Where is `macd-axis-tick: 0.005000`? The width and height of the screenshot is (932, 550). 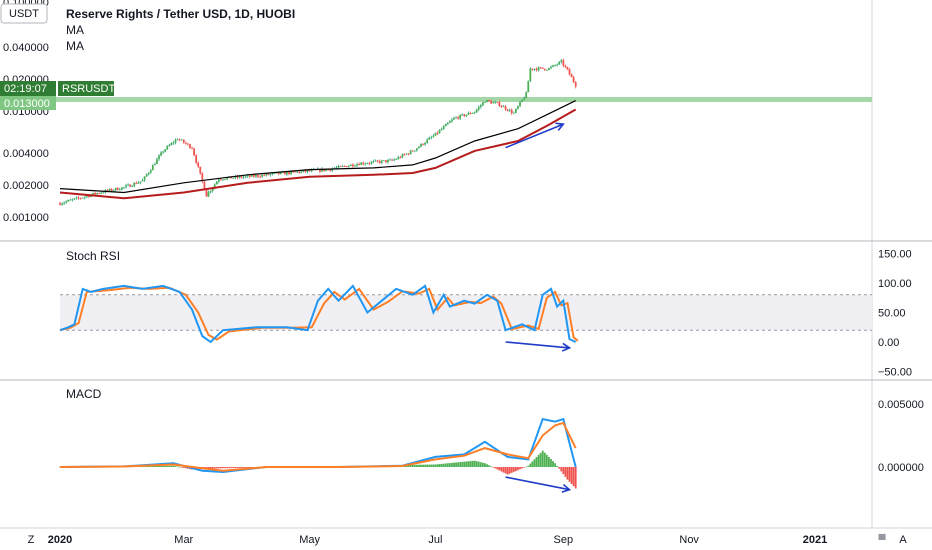 macd-axis-tick: 0.005000 is located at coordinates (901, 405).